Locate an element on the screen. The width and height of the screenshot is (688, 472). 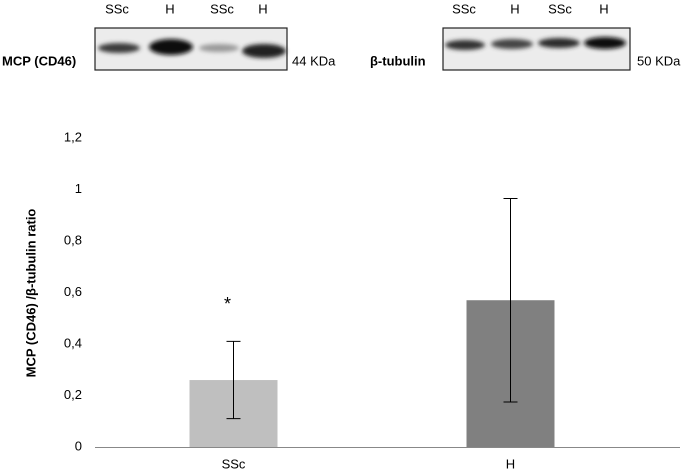
y-tick-label: 0,4 is located at coordinates (73, 342).